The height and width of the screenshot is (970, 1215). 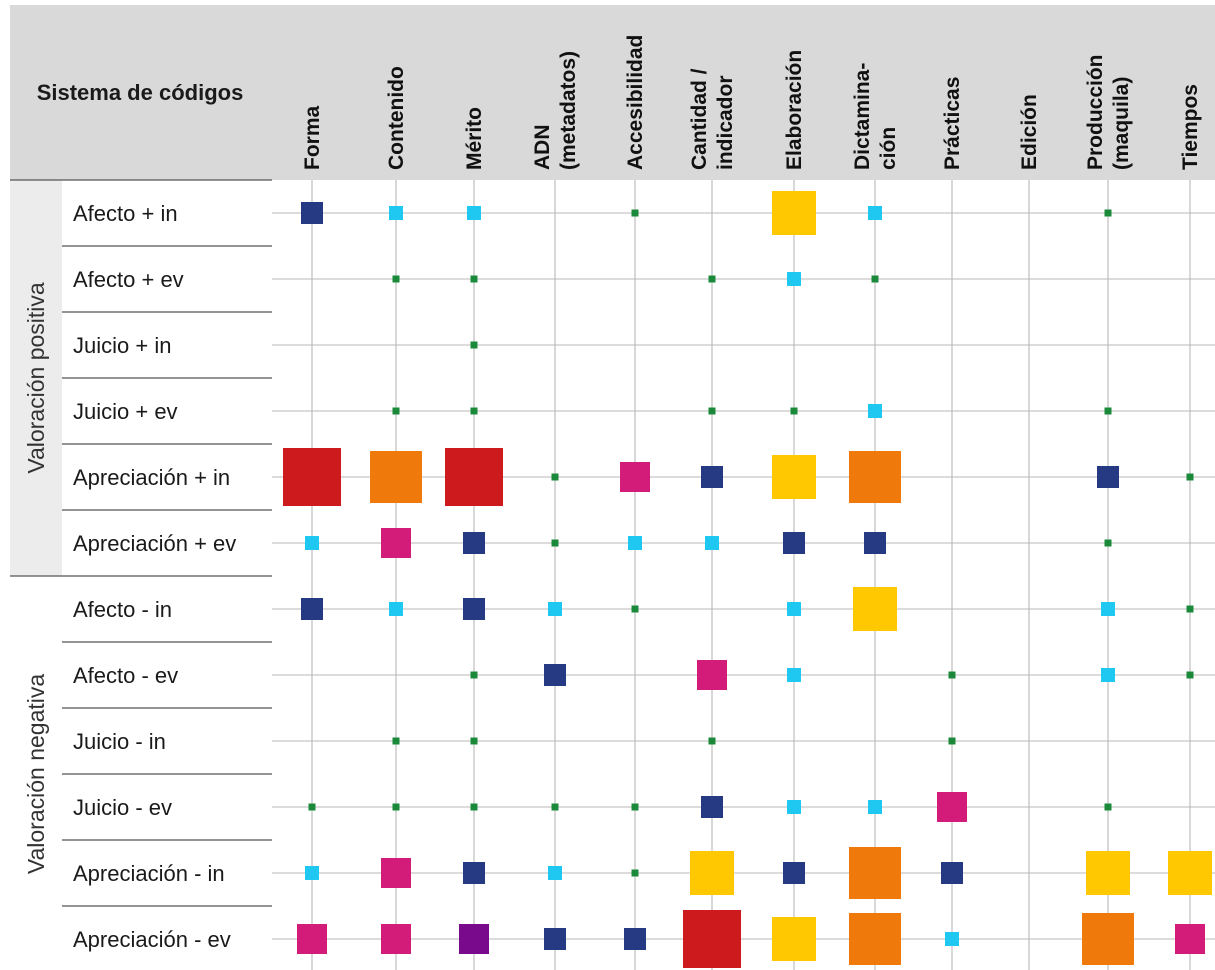 I want to click on row-label: Juicio - ev, so click(x=122, y=807).